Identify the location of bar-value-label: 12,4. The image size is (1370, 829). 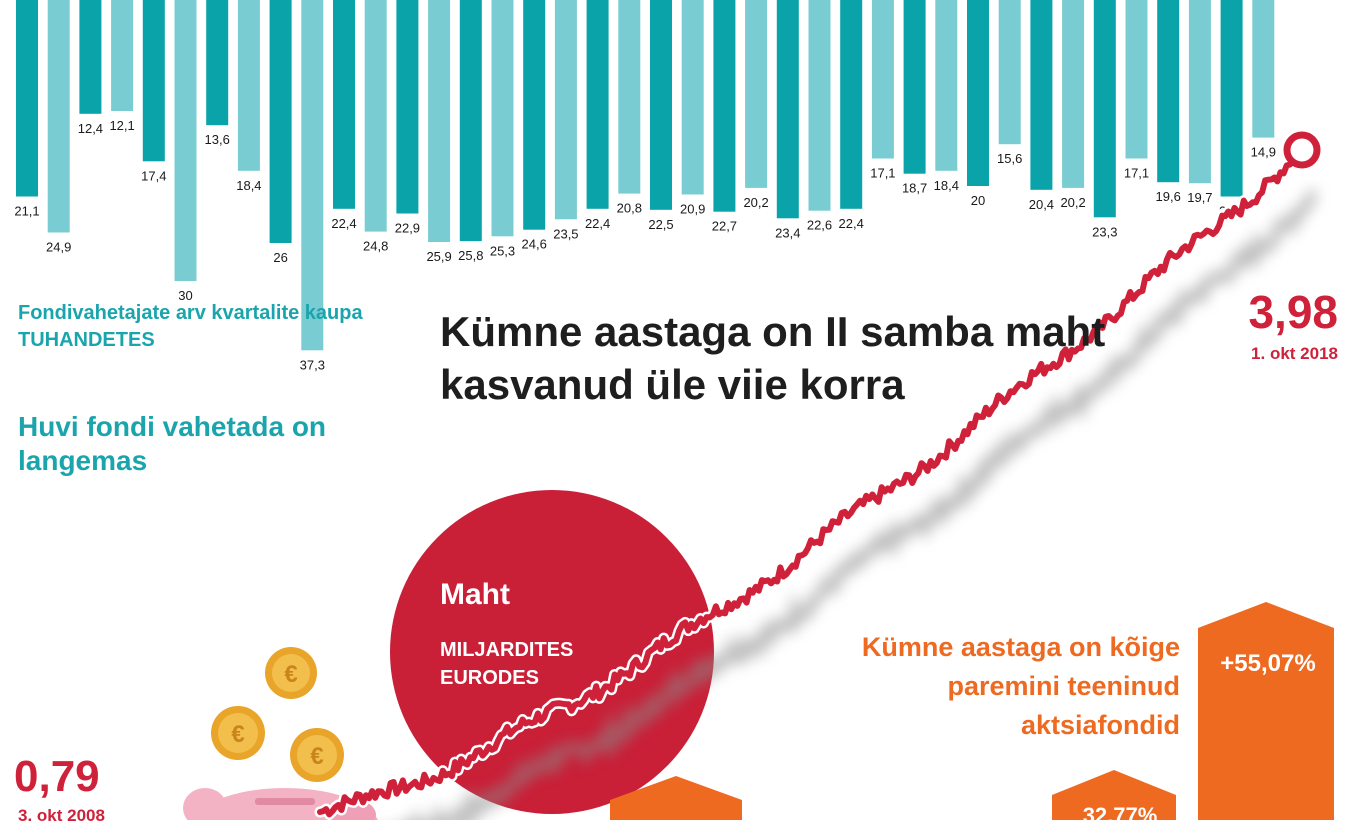
(90, 128).